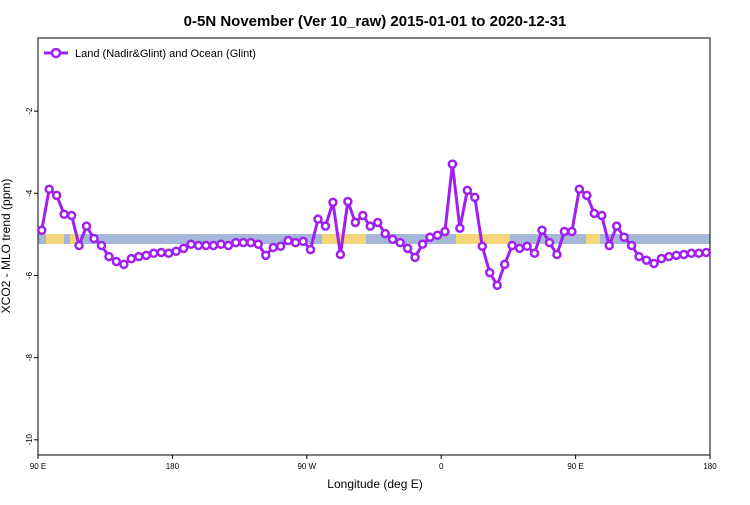 This screenshot has width=750, height=505. I want to click on y-tick-label: -6, so click(29, 275).